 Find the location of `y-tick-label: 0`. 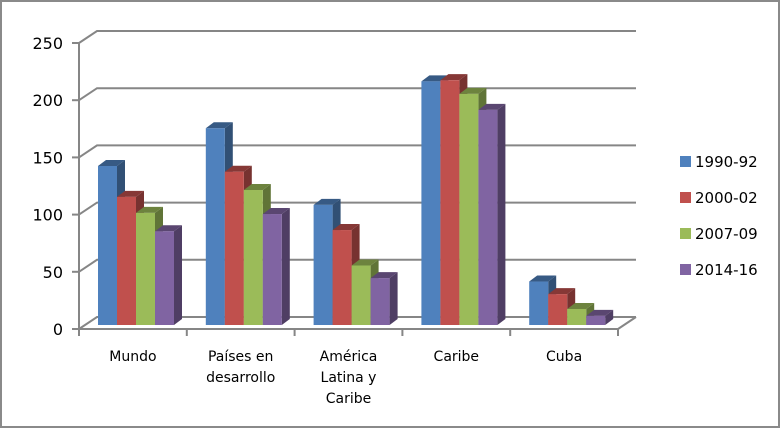

y-tick-label: 0 is located at coordinates (58, 329).